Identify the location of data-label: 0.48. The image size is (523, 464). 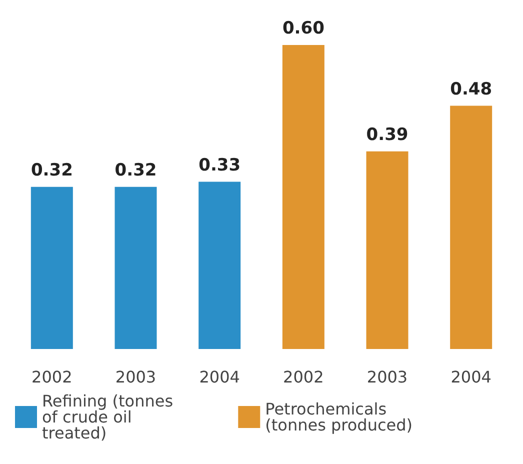
(471, 89).